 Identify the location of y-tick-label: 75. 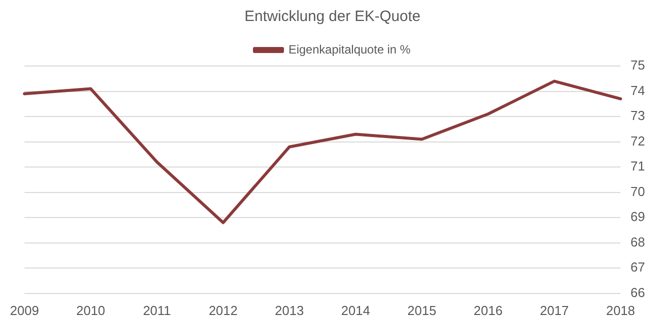
(638, 65).